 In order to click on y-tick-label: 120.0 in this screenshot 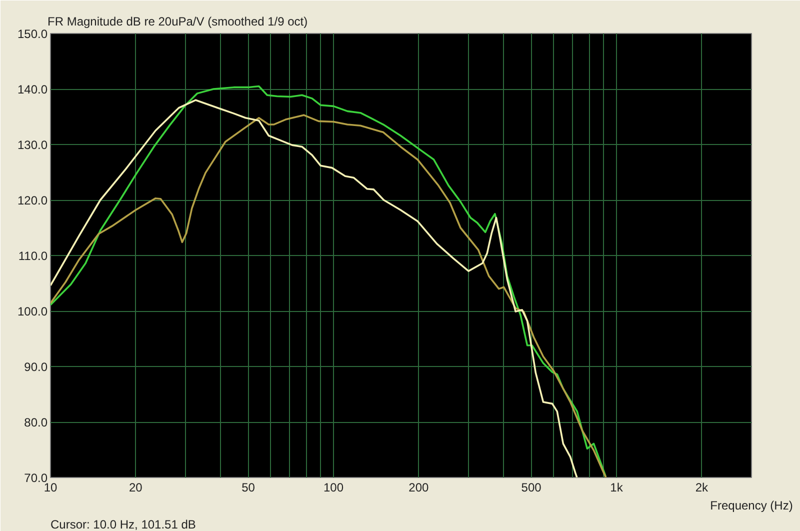, I will do `click(32, 201)`.